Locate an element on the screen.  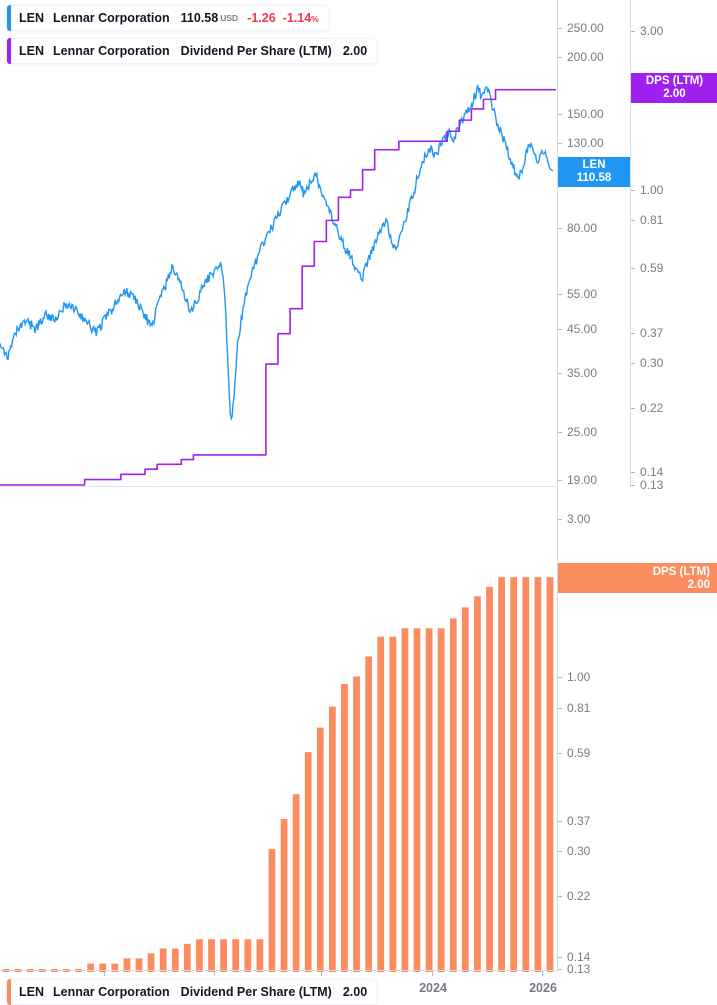
x-axis-tick: 2026 is located at coordinates (543, 983).